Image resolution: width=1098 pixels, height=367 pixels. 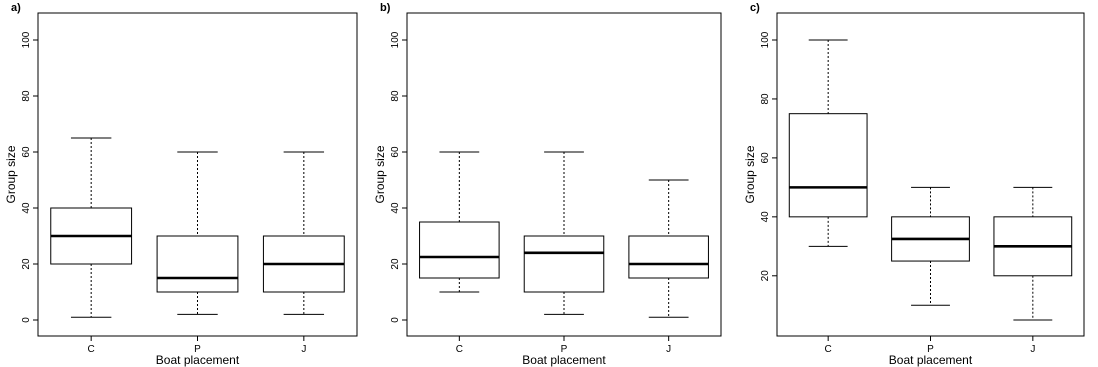 I want to click on panel-label: b), so click(x=385, y=8).